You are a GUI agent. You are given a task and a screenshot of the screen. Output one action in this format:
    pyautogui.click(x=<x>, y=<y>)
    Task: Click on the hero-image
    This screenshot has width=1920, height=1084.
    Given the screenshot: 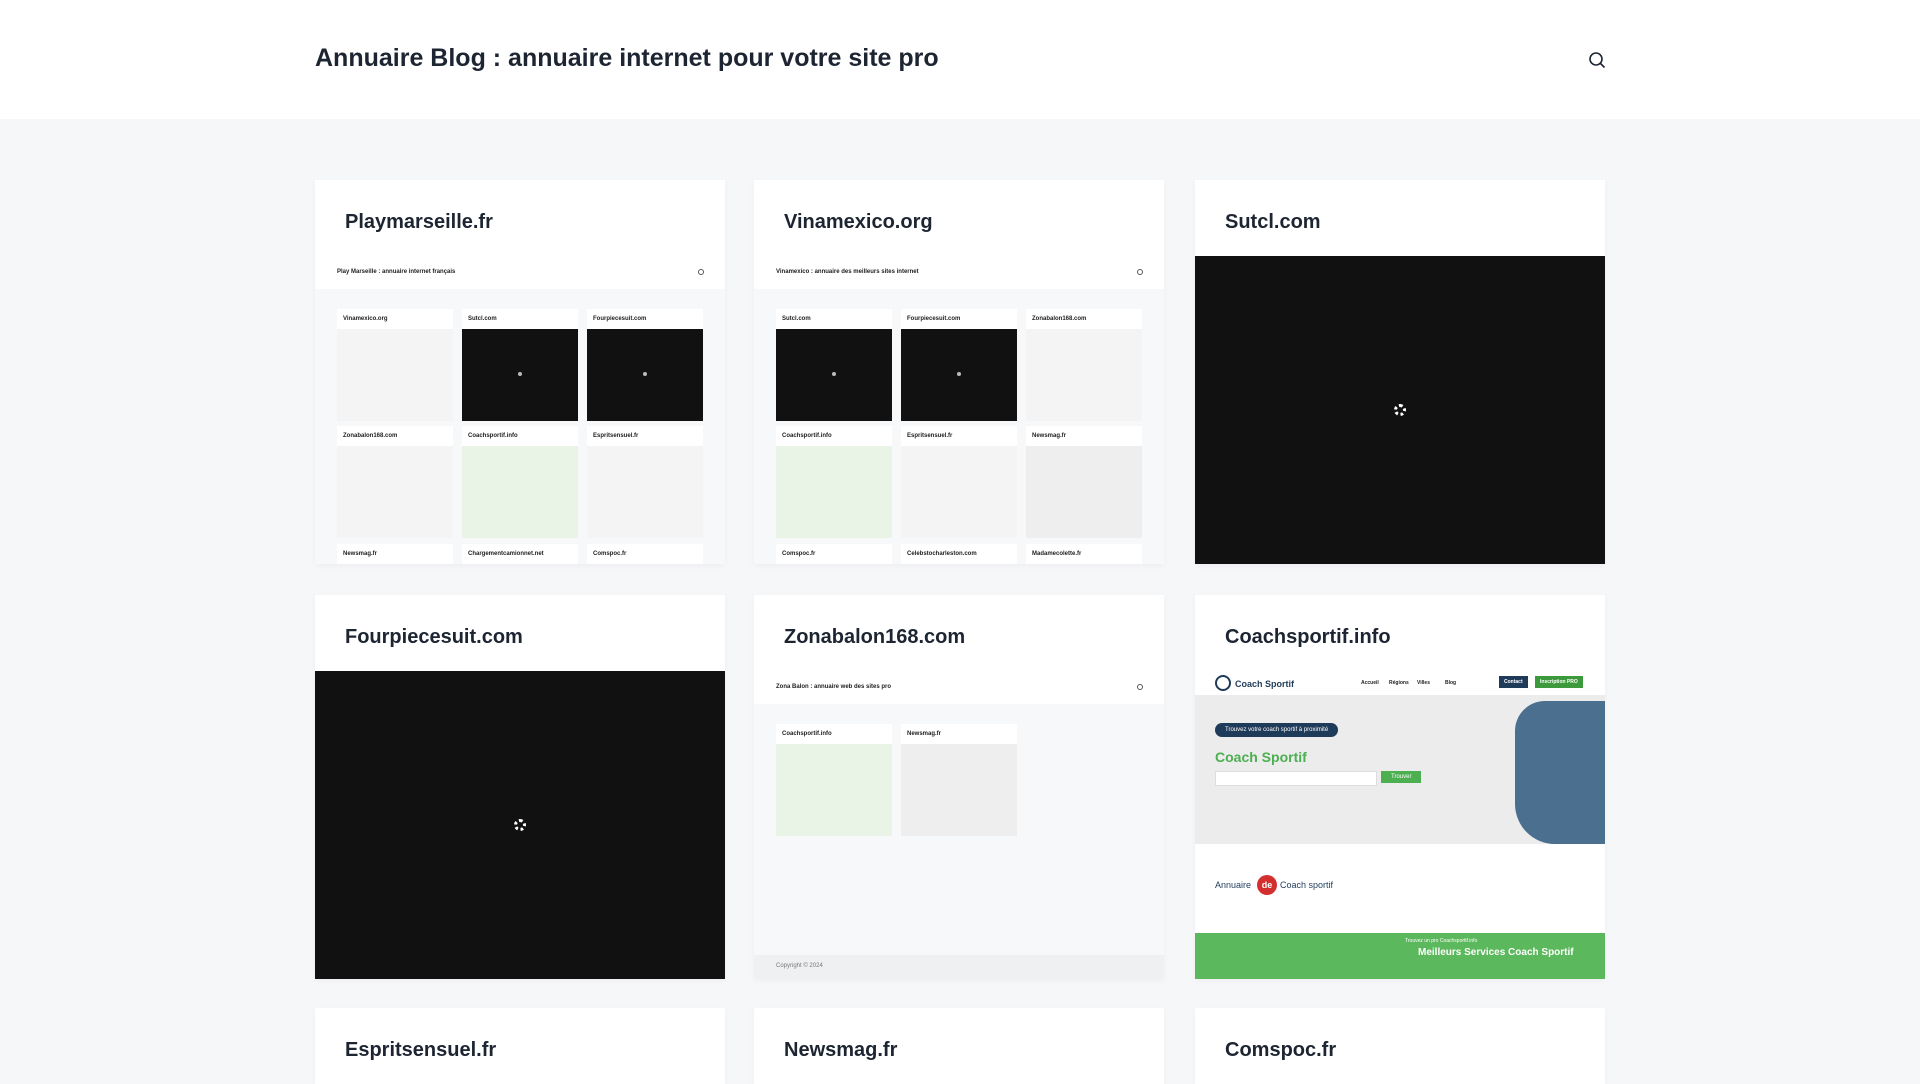 What is the action you would take?
    pyautogui.click(x=1560, y=772)
    